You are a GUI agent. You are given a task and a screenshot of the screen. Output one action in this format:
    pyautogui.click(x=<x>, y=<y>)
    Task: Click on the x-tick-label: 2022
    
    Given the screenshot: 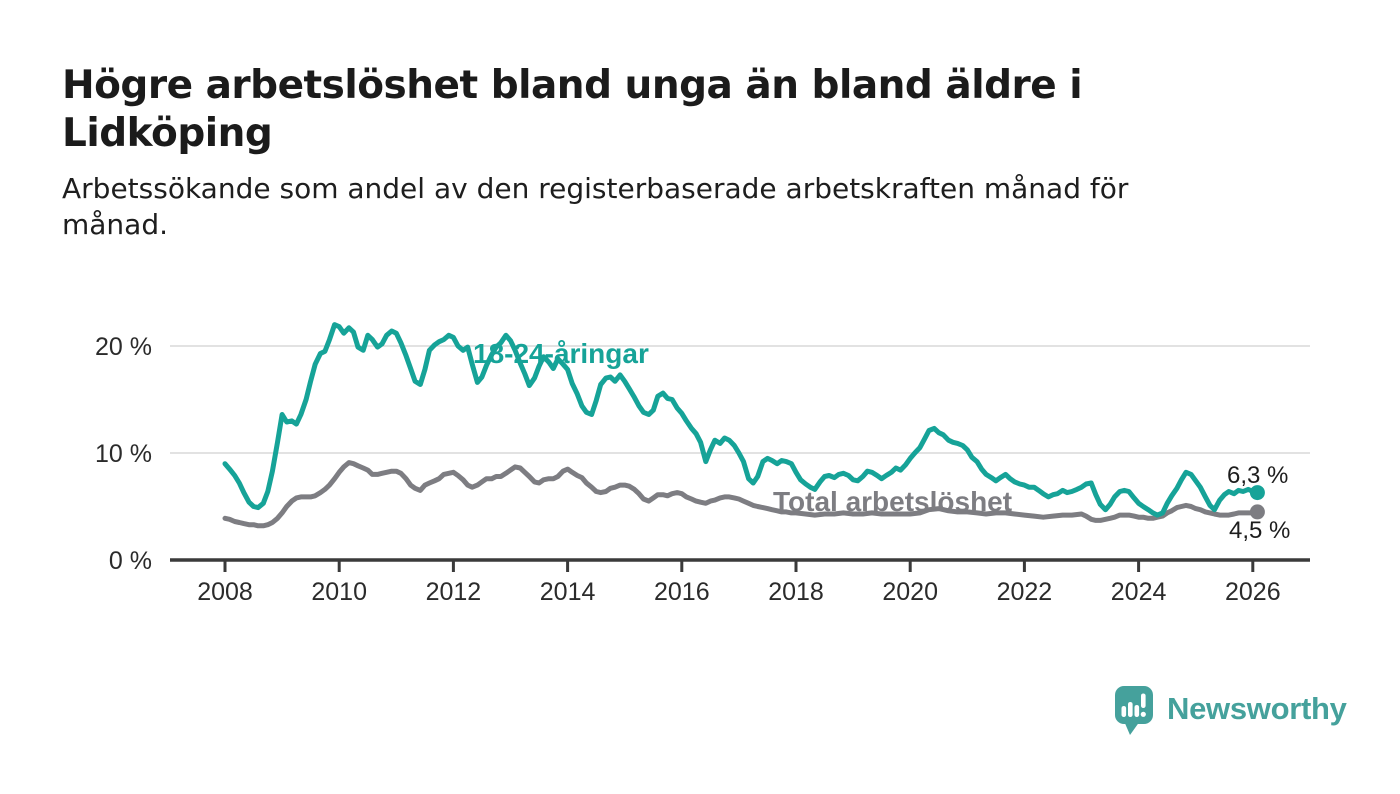 What is the action you would take?
    pyautogui.click(x=1025, y=592)
    